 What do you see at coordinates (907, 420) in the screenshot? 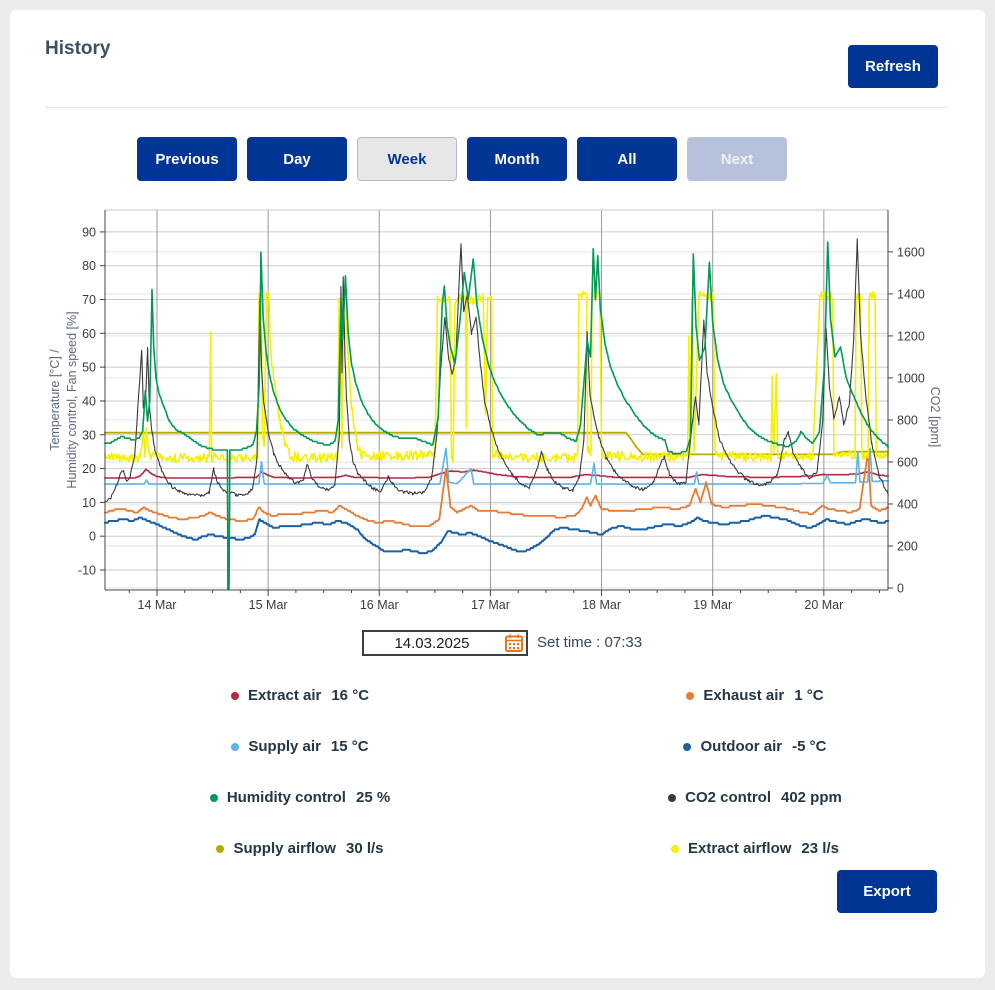
I see `svg-text: 800` at bounding box center [907, 420].